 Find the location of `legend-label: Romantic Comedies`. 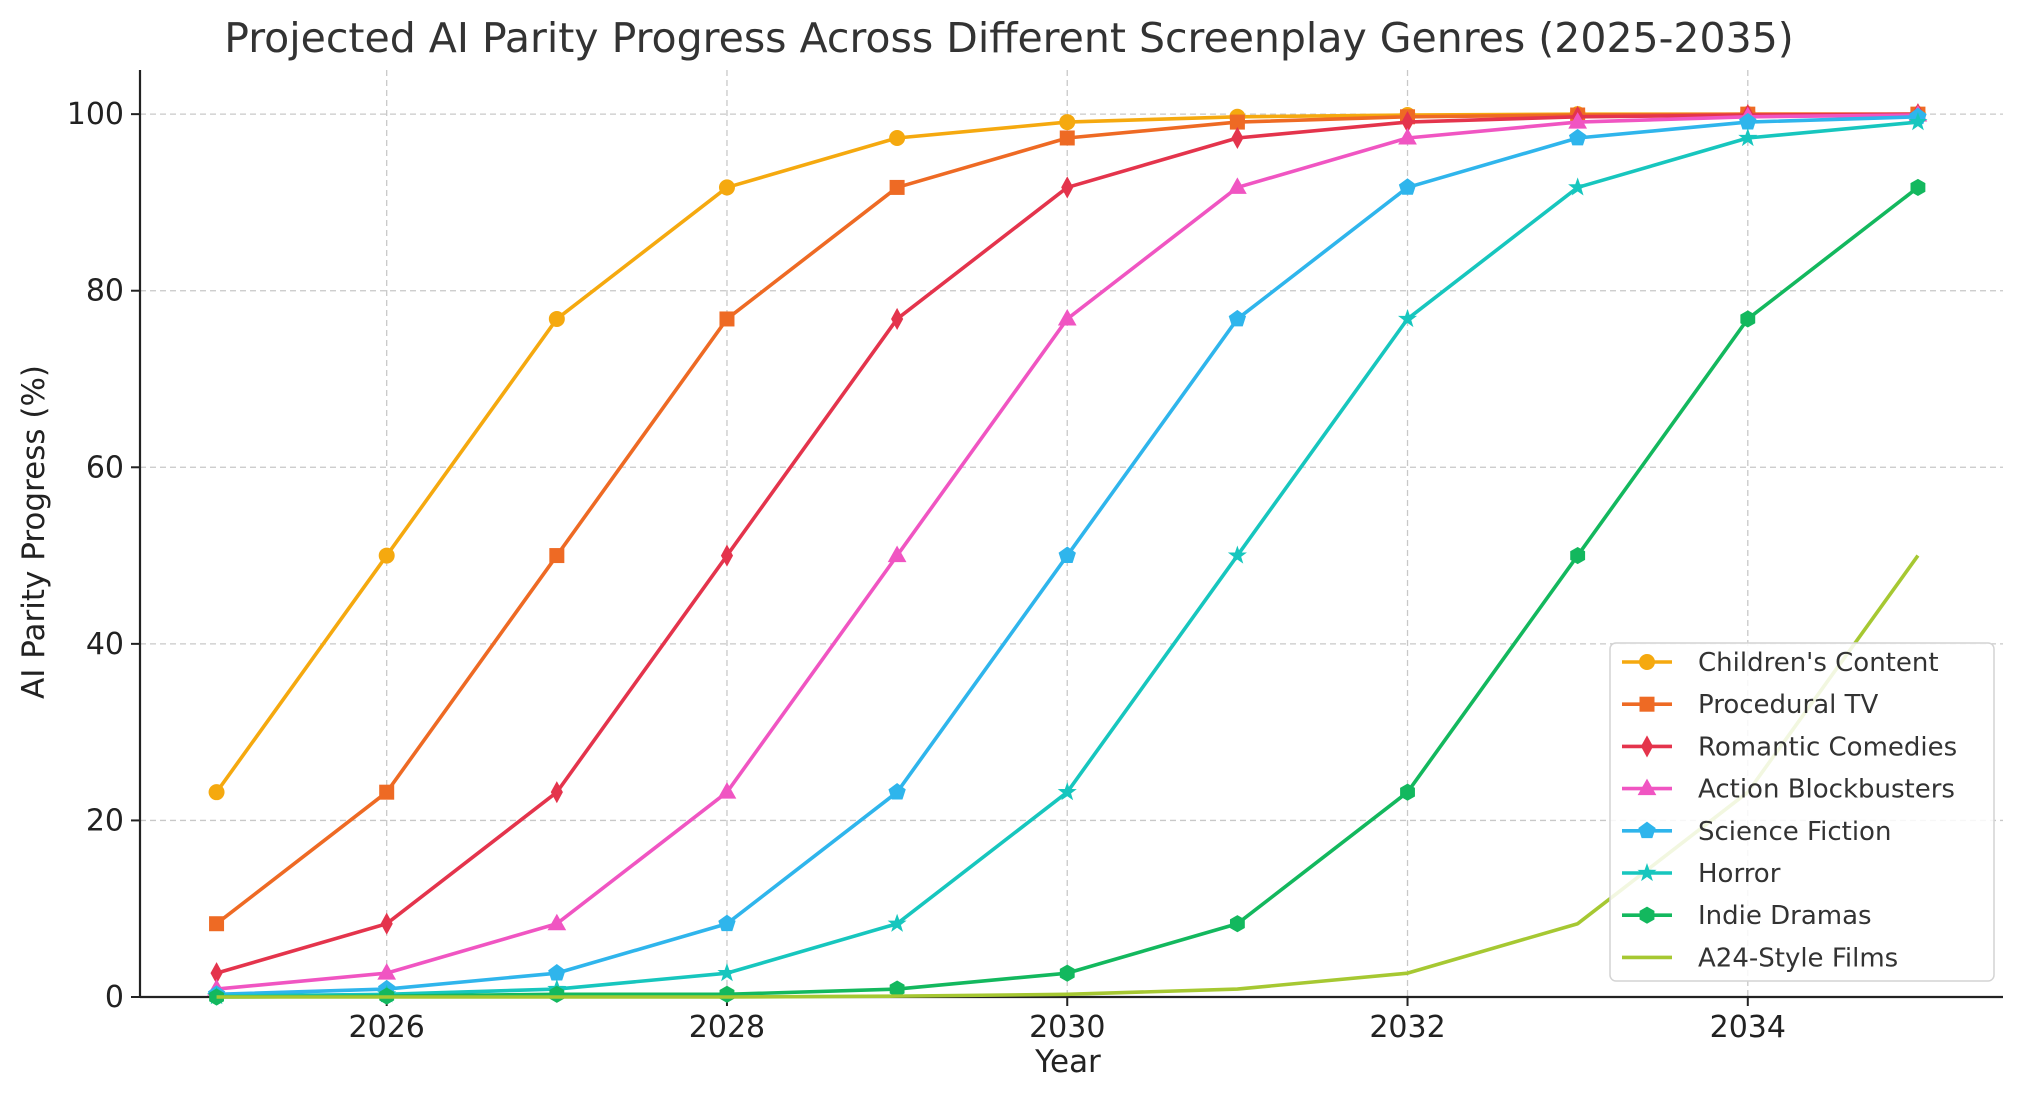

legend-label: Romantic Comedies is located at coordinates (1827, 747).